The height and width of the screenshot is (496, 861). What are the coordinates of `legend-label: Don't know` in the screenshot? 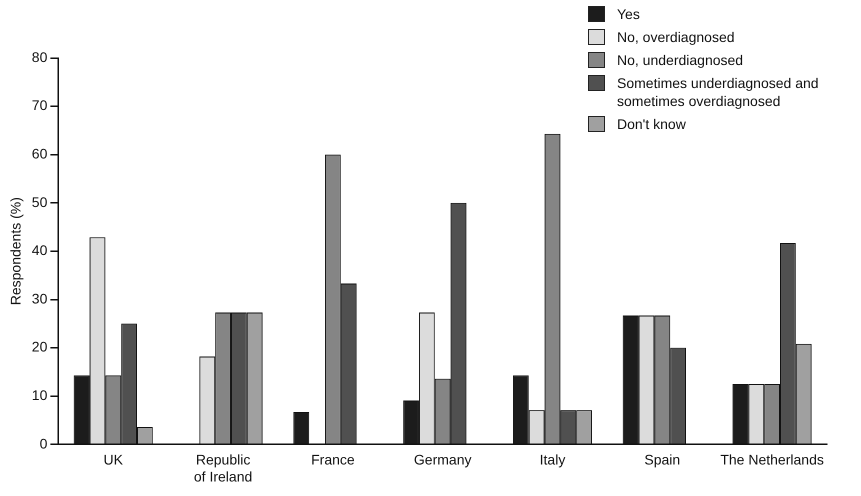 It's located at (652, 124).